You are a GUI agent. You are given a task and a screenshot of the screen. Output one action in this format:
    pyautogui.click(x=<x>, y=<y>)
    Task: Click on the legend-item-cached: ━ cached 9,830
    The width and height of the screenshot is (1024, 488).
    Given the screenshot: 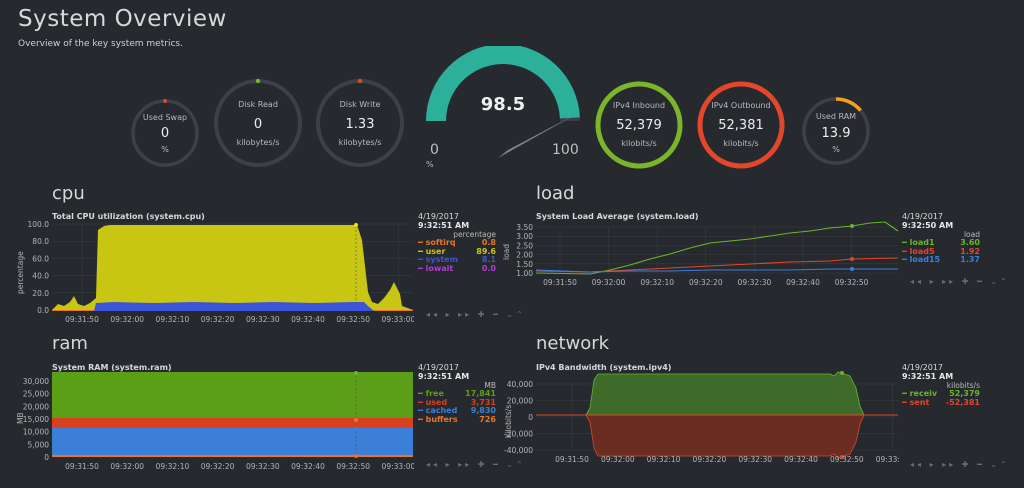 What is the action you would take?
    pyautogui.click(x=457, y=411)
    